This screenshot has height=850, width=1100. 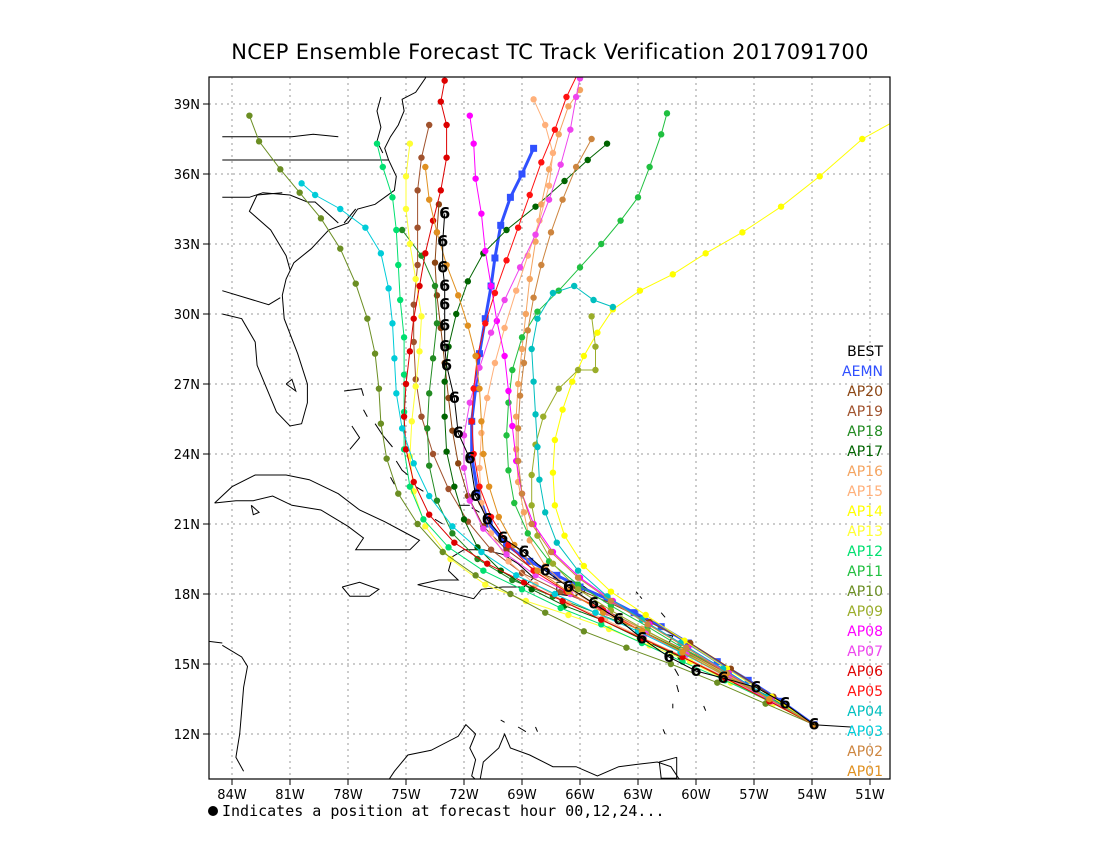 What do you see at coordinates (865, 652) in the screenshot?
I see `legend-entry-ap07: AP07` at bounding box center [865, 652].